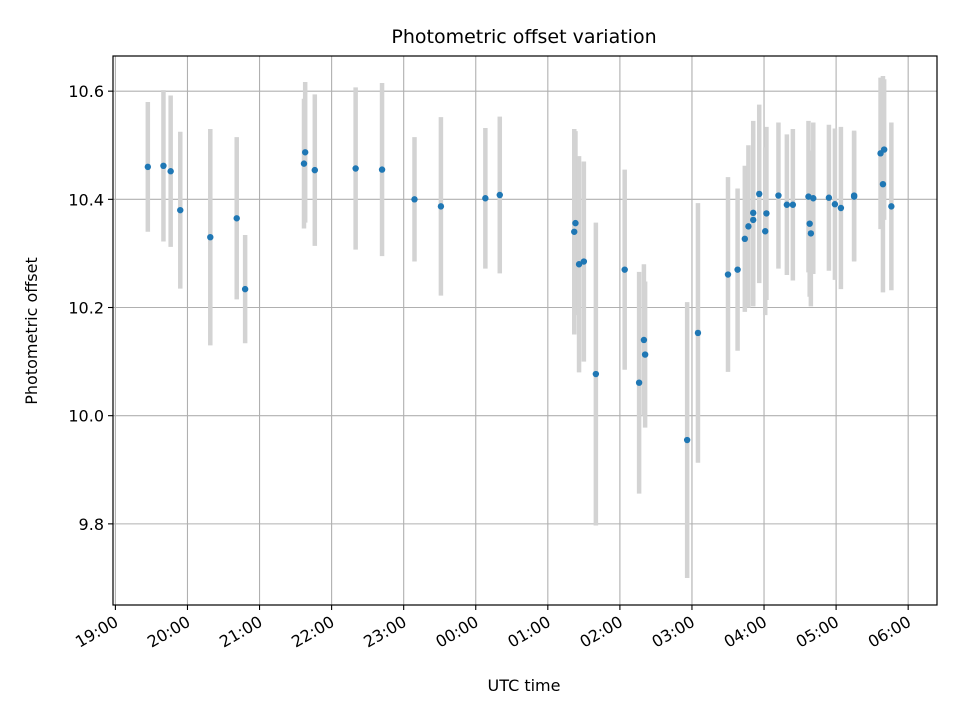 The height and width of the screenshot is (720, 960). Describe the element at coordinates (86, 308) in the screenshot. I see `y-tick-label: 10.2` at that location.